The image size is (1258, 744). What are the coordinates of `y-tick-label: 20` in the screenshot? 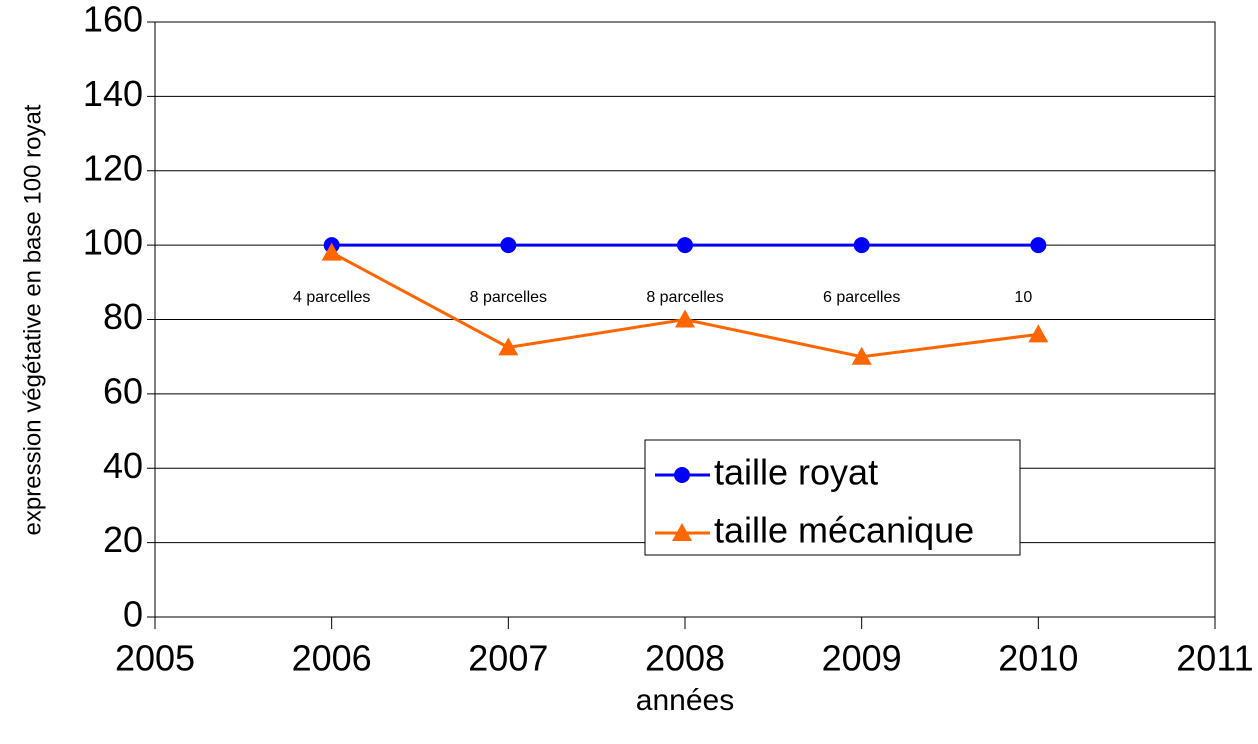 It's located at (123, 539).